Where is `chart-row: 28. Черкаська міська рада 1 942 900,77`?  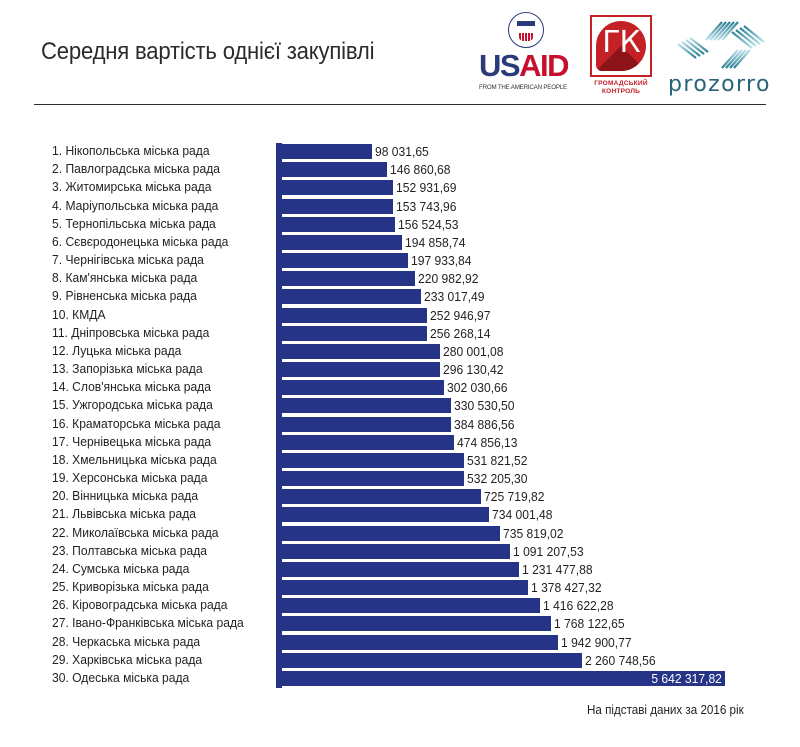
chart-row: 28. Черкаська міська рада 1 942 900,77 is located at coordinates (400, 643).